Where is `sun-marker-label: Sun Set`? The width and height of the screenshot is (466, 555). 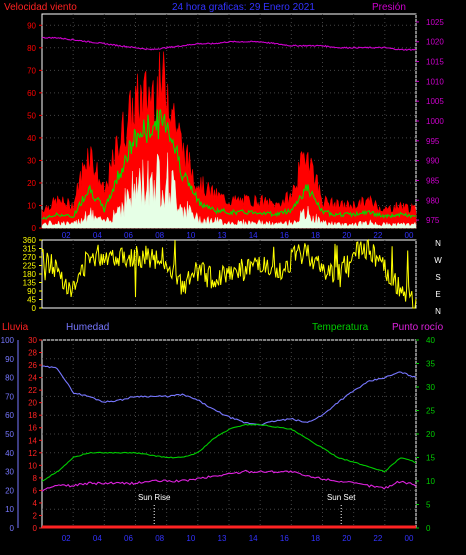 sun-marker-label: Sun Set is located at coordinates (341, 497).